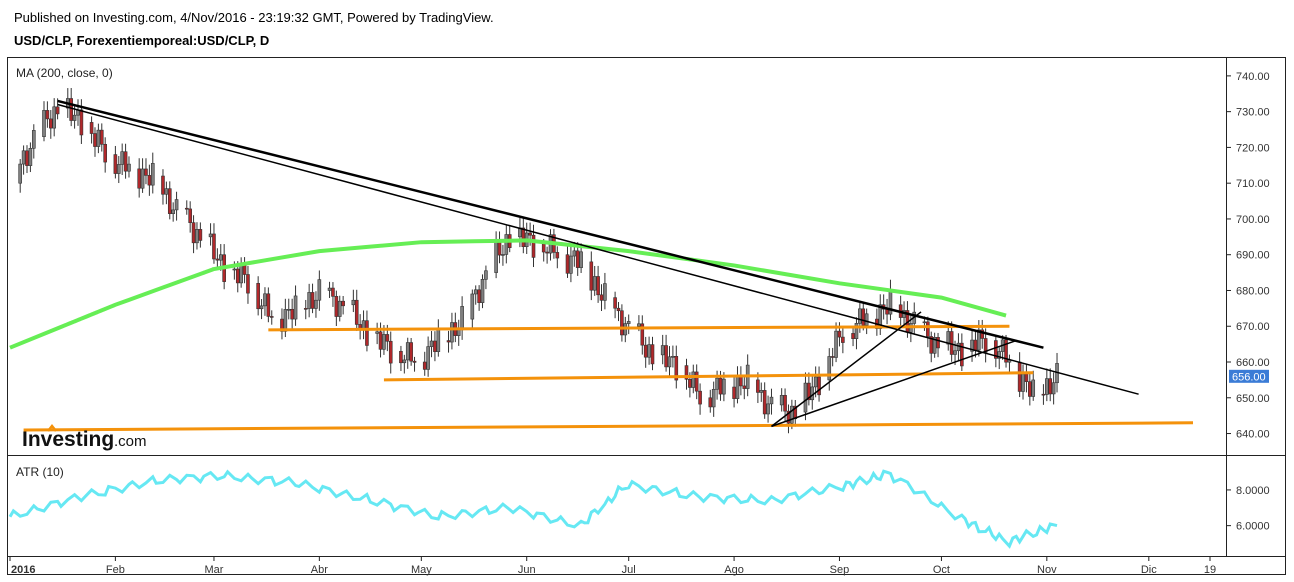 This screenshot has height=582, width=1294. I want to click on price-badge-bg, so click(1249, 376).